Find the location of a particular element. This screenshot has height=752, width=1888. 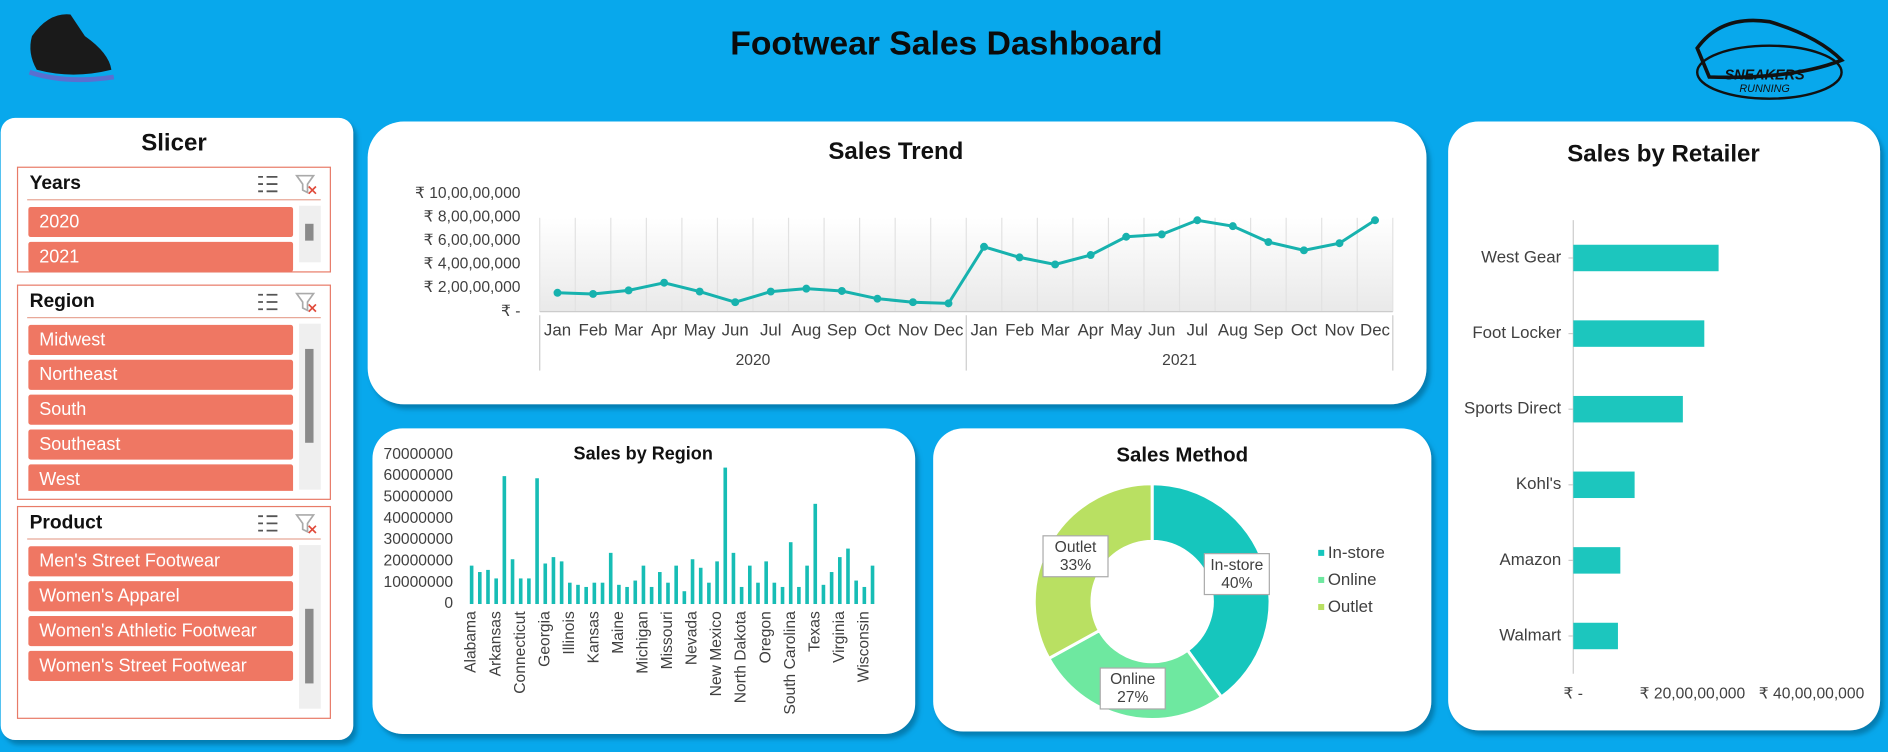

slicer-item: South is located at coordinates (161, 409).